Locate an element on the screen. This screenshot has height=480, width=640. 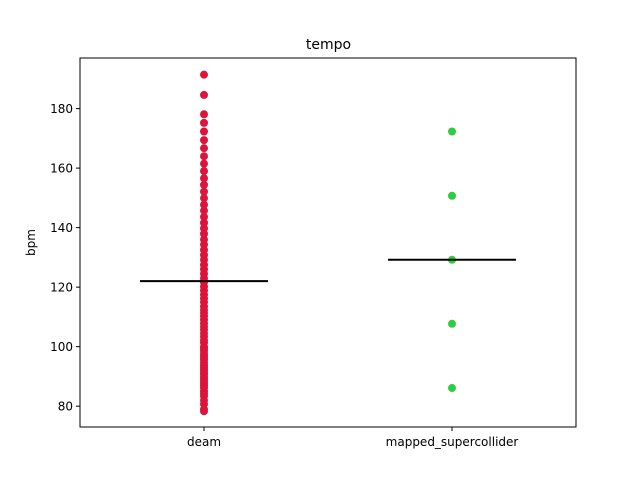
y-tick-label-160: 160 is located at coordinates (61, 169).